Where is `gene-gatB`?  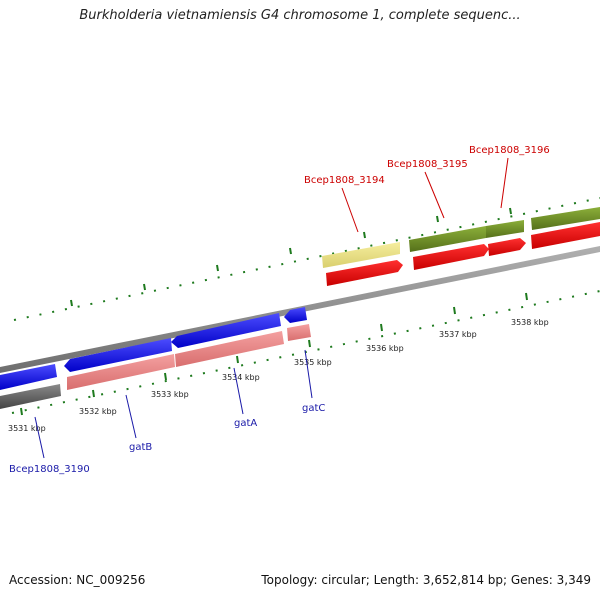 gene-gatB is located at coordinates (118, 355).